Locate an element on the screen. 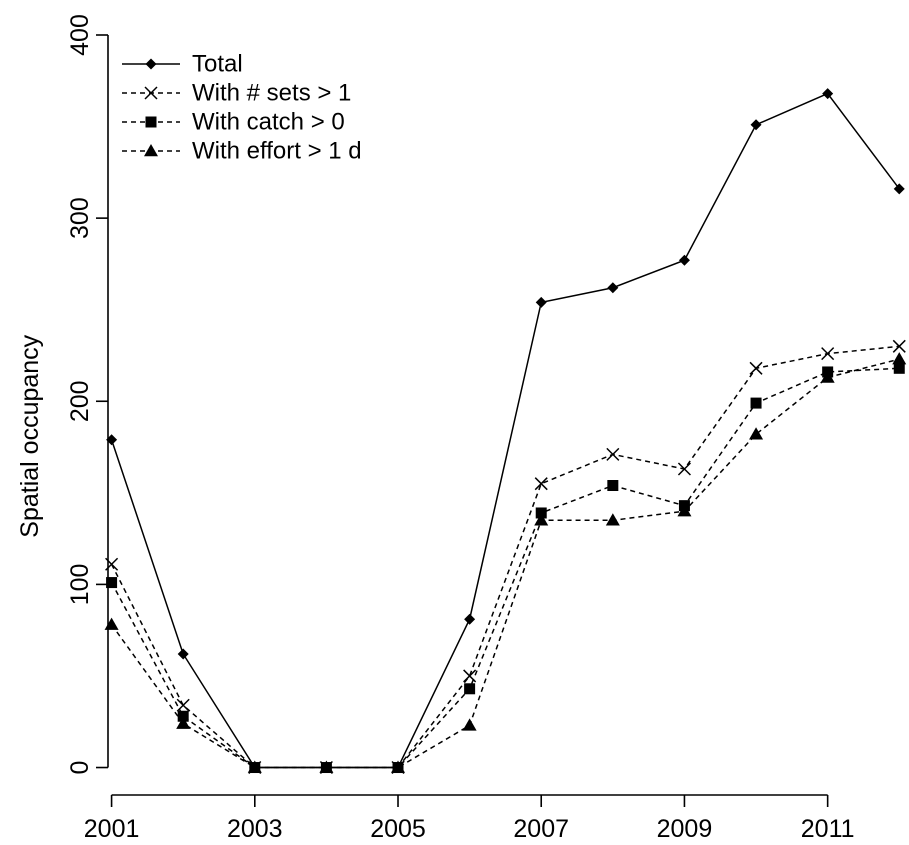 This screenshot has height=845, width=909. y-tick-label: 200 is located at coordinates (80, 401).